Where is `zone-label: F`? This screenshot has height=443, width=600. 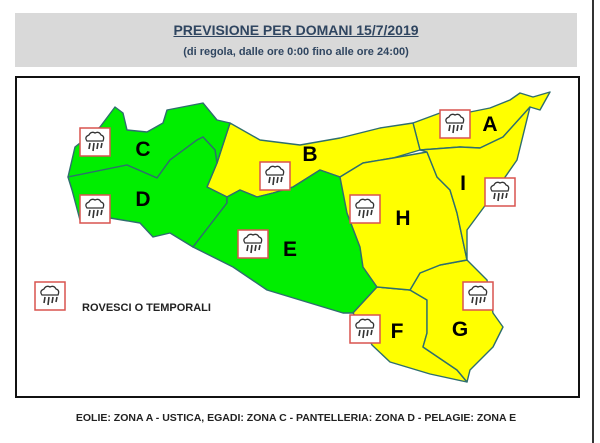
zone-label: F is located at coordinates (397, 331).